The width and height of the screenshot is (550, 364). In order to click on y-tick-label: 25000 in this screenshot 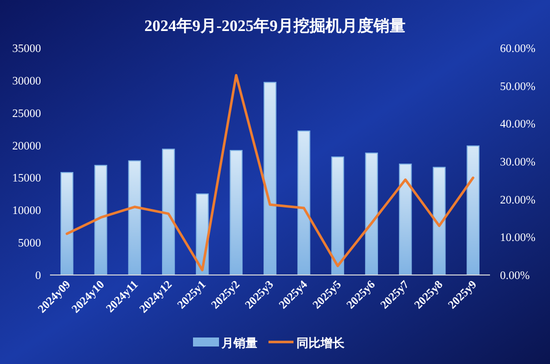, I will do `click(27, 114)`.